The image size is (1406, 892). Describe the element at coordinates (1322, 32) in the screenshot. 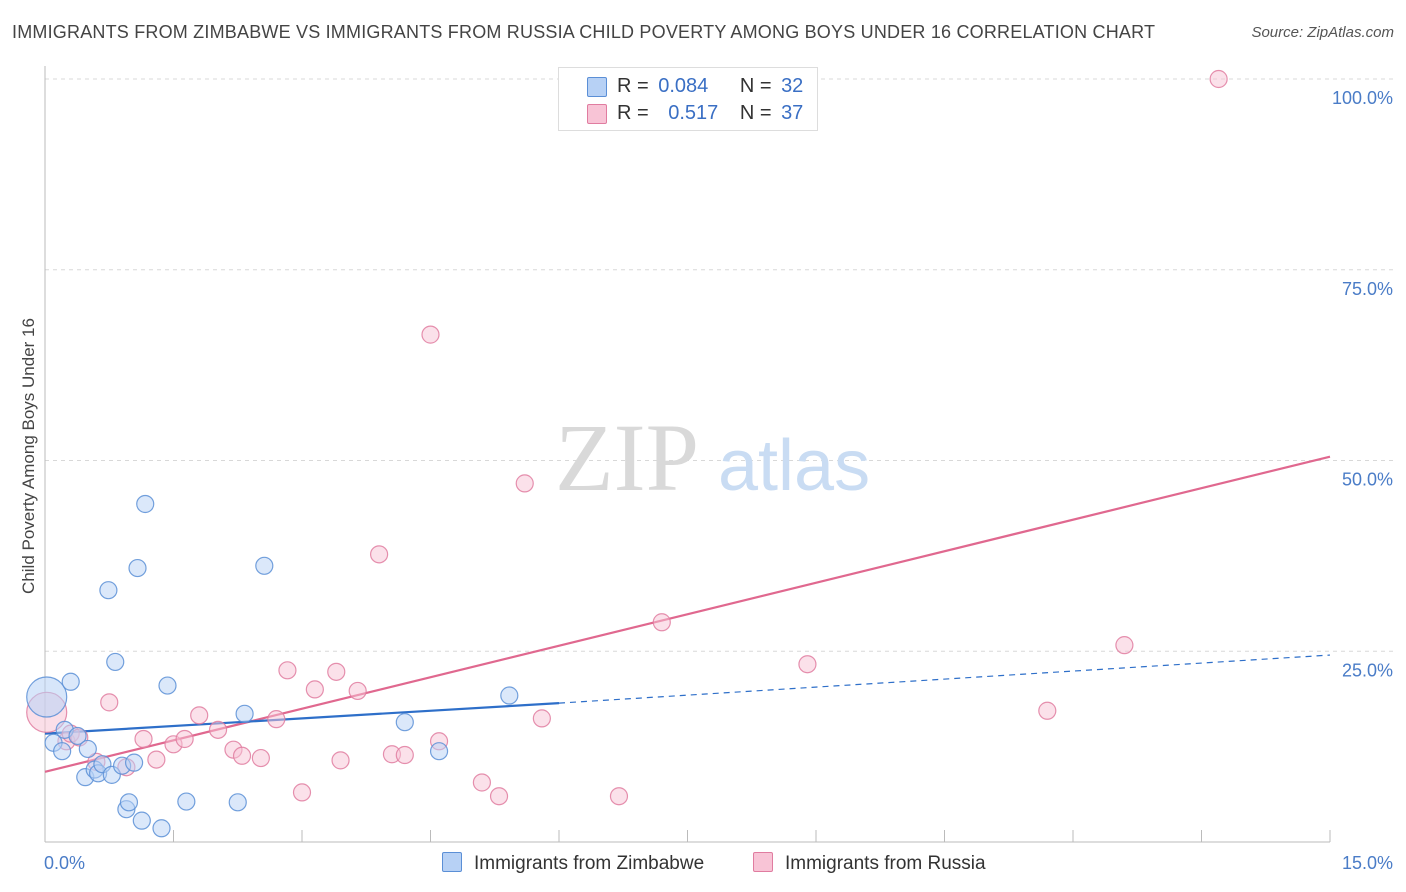

I see `chart-source: Source: ZipAtlas.com` at that location.